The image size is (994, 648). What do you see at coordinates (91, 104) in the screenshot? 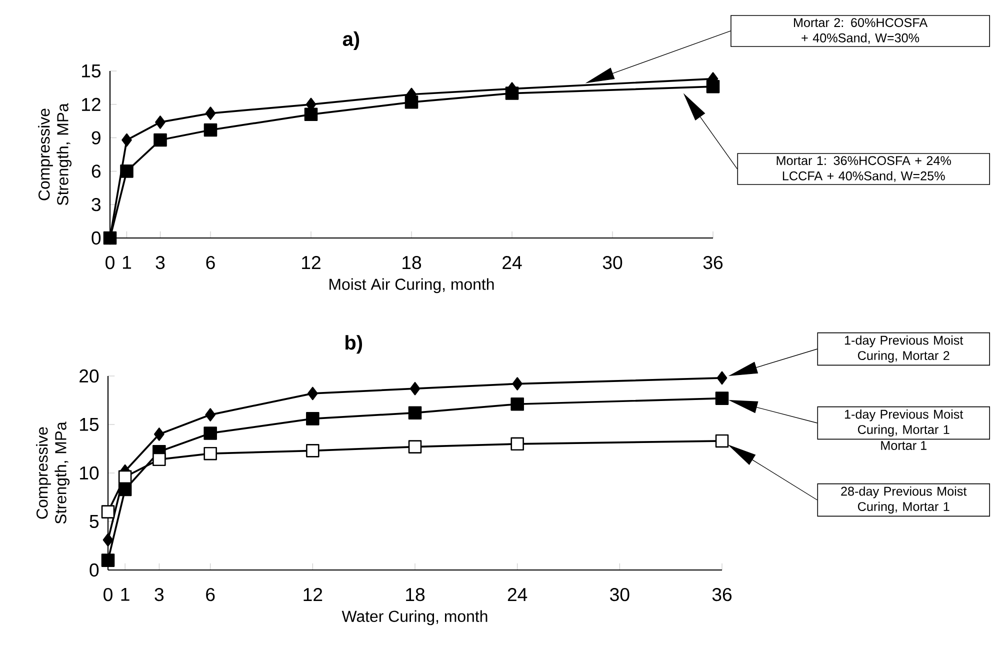
I see `y-tick-label: 12` at bounding box center [91, 104].